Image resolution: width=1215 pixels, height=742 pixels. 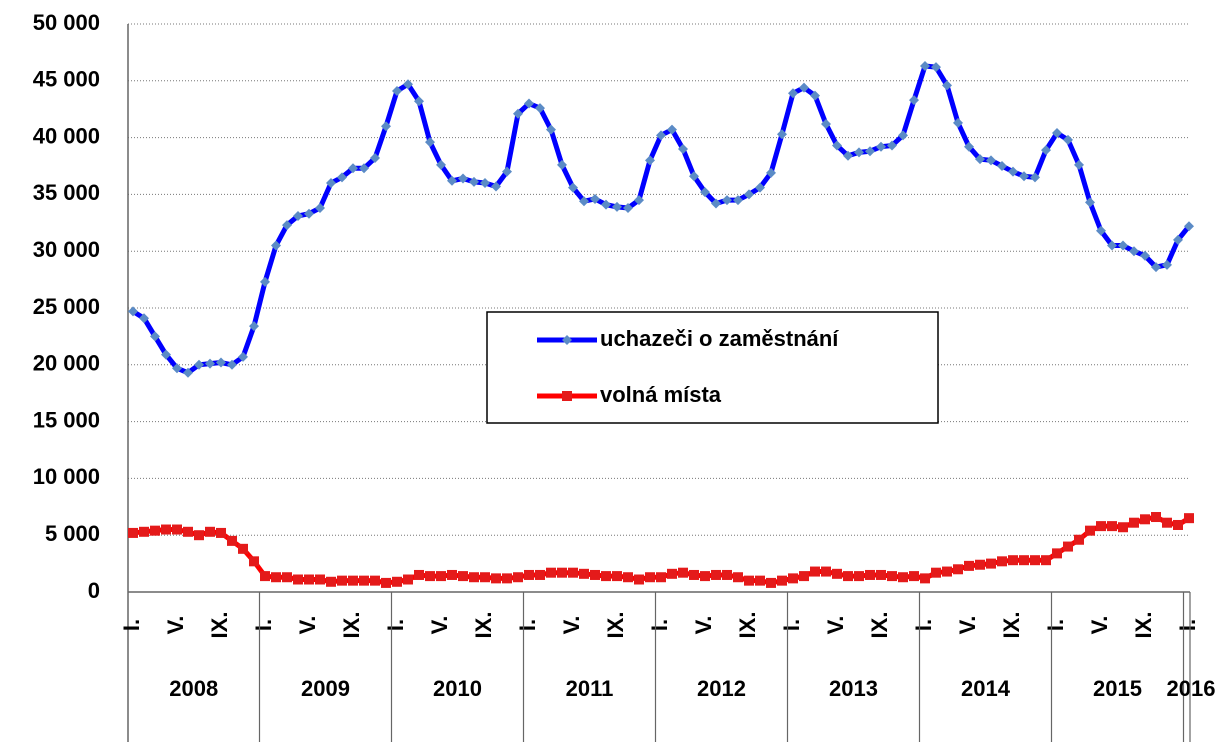 I want to click on x-tick-label: I., so click(x=791, y=625).